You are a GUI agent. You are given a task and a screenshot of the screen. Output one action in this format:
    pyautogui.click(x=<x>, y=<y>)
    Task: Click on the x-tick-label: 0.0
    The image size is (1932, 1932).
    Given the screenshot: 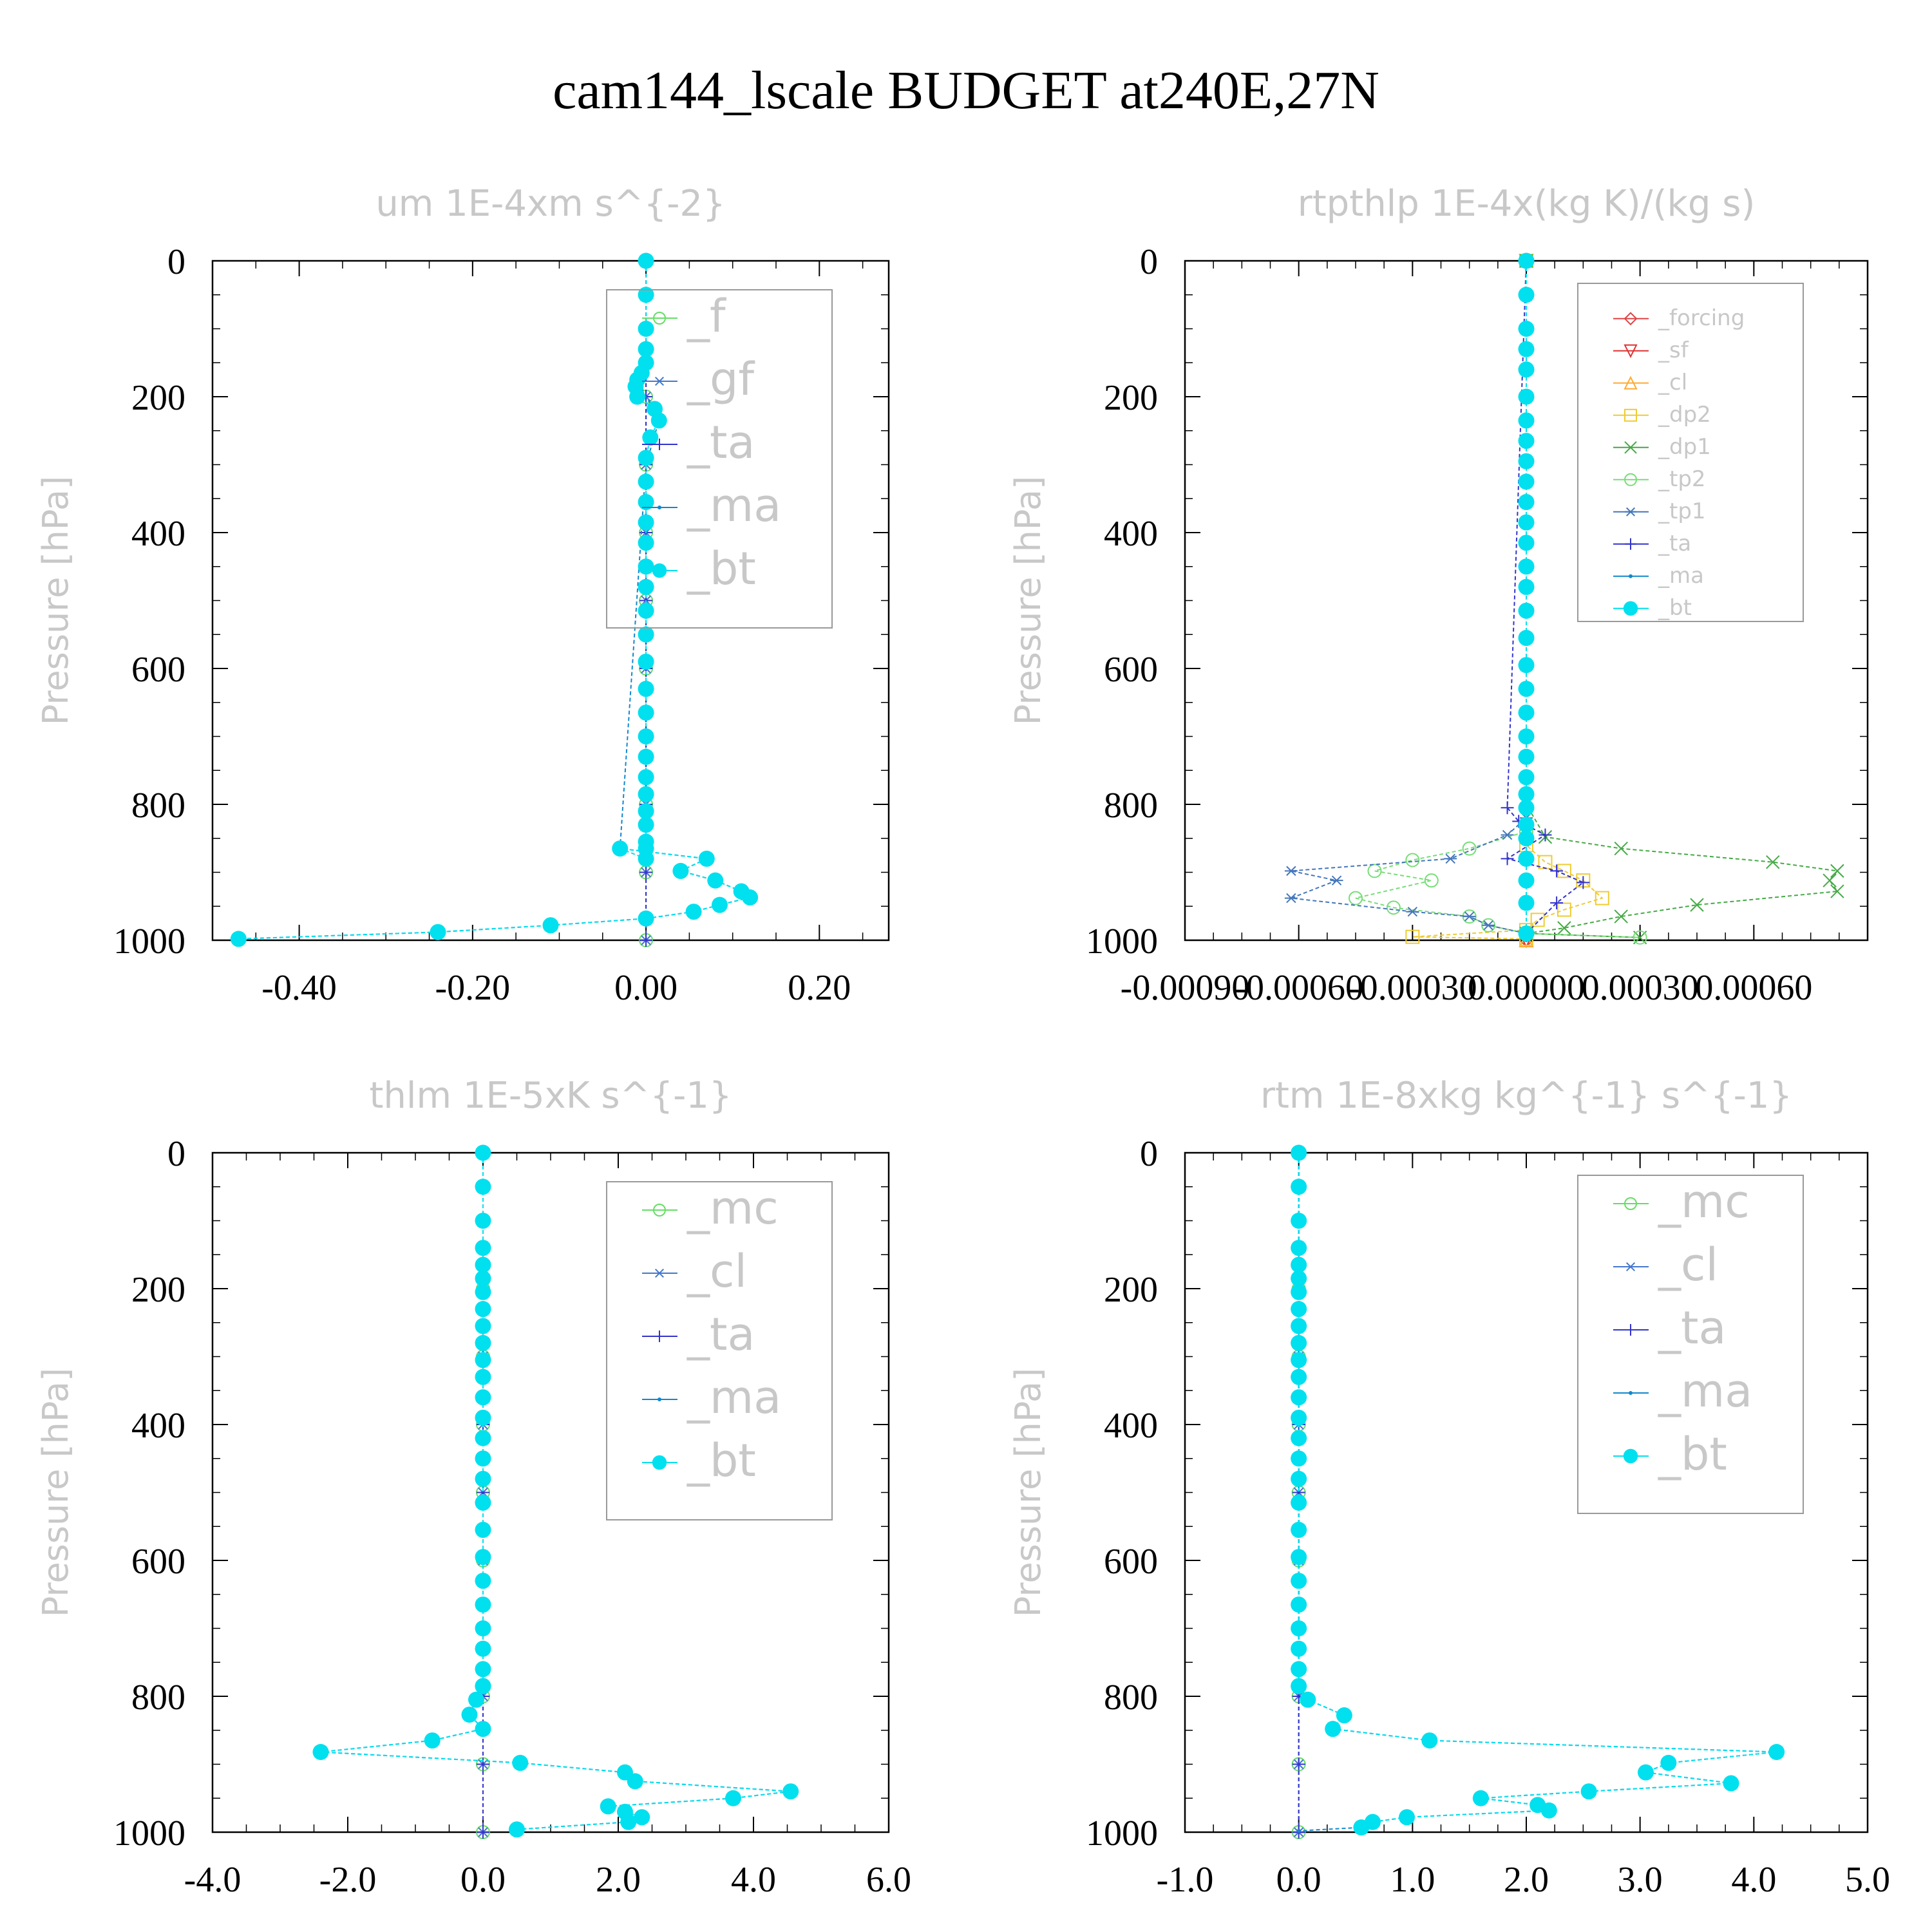 What is the action you would take?
    pyautogui.click(x=483, y=1880)
    